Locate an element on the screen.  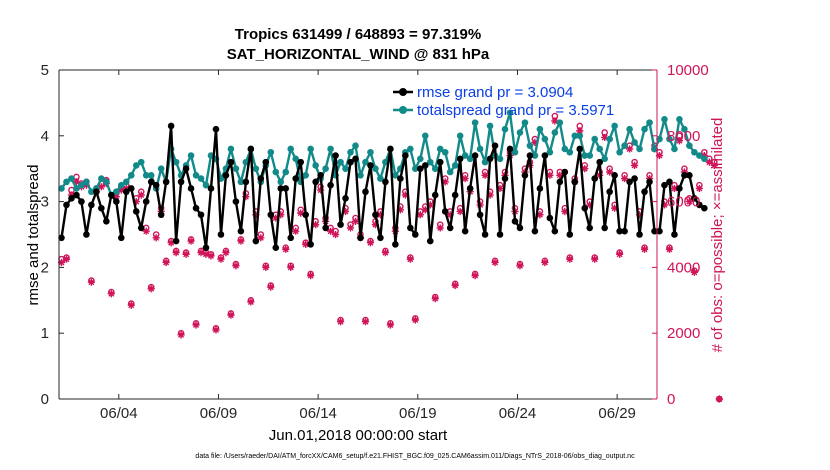
legend-spread-marker is located at coordinates (403, 110).